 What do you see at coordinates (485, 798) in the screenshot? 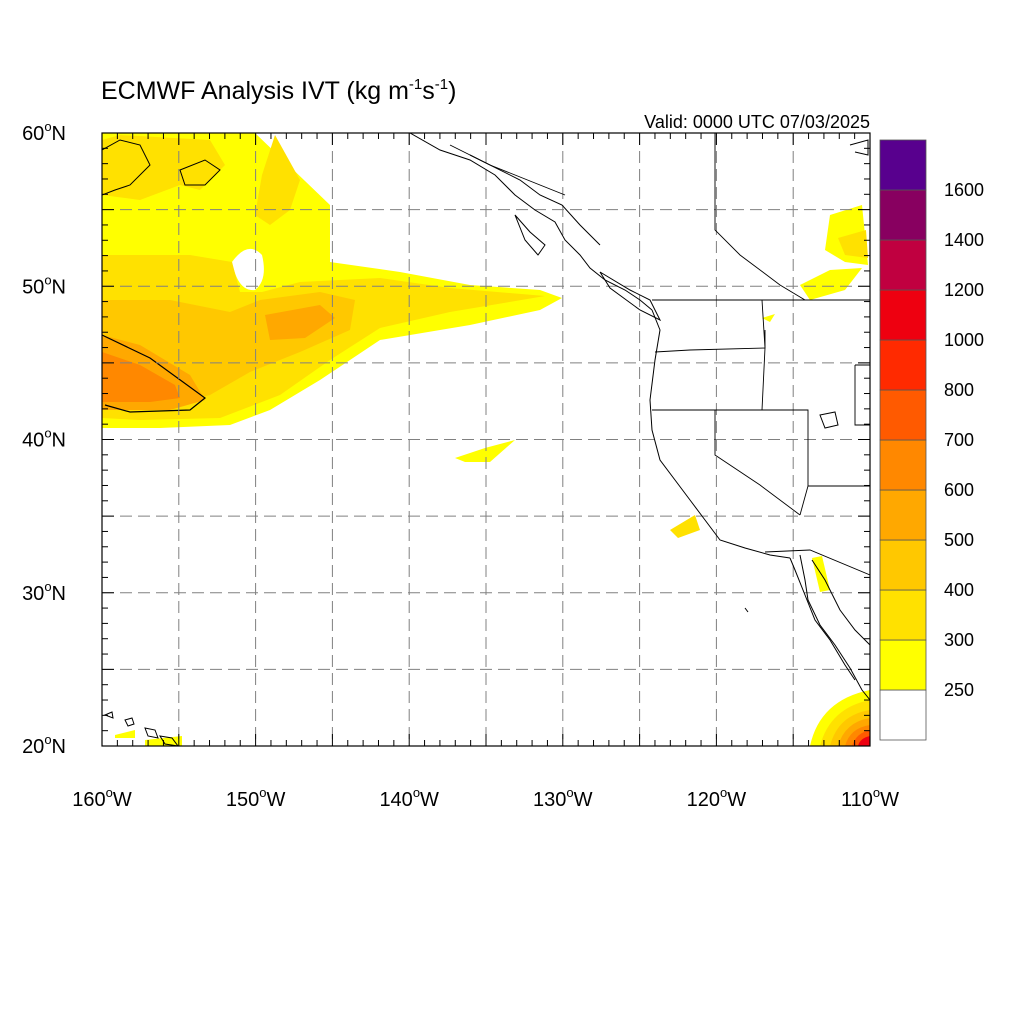
I see `longitude-labels: 160oW 150oW 140oW 130oW 120oW 110oW` at bounding box center [485, 798].